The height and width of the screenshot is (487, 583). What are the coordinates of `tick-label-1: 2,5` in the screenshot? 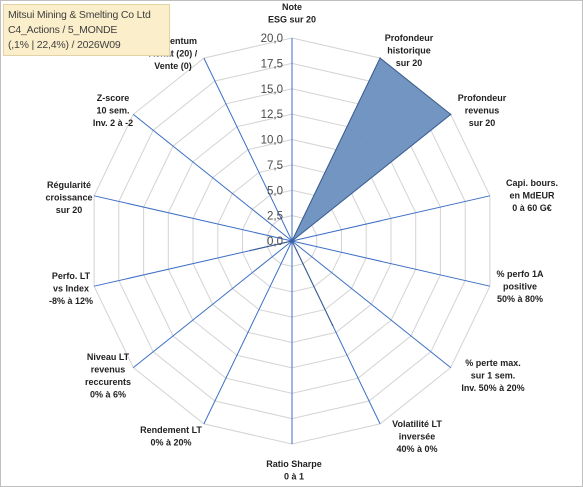 It's located at (275, 217).